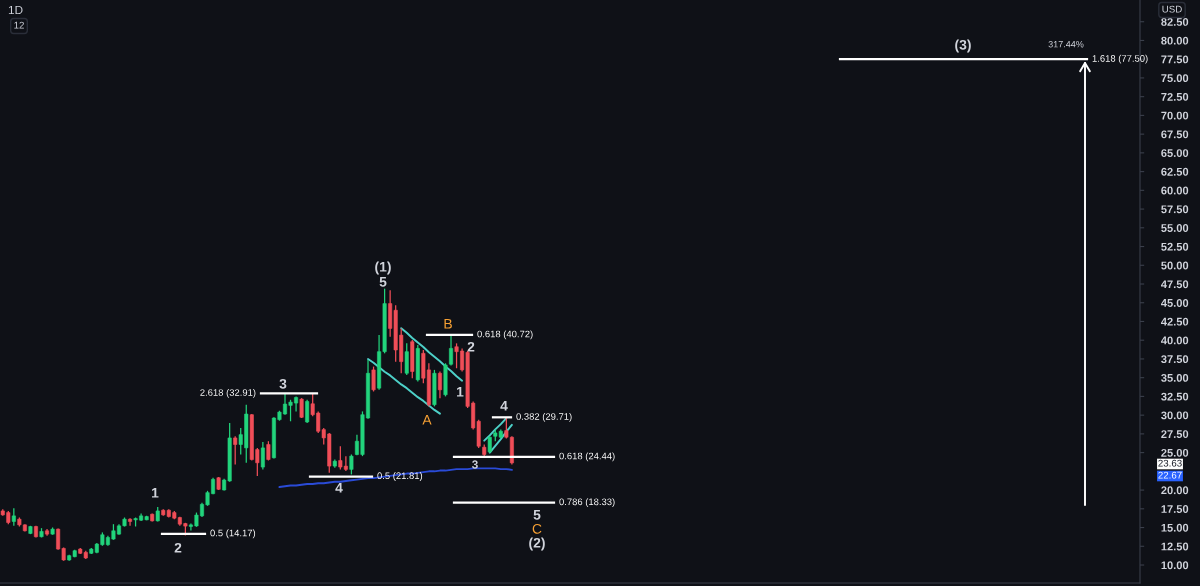 The image size is (1200, 586). What do you see at coordinates (1175, 22) in the screenshot?
I see `y-tick-label: 82.50` at bounding box center [1175, 22].